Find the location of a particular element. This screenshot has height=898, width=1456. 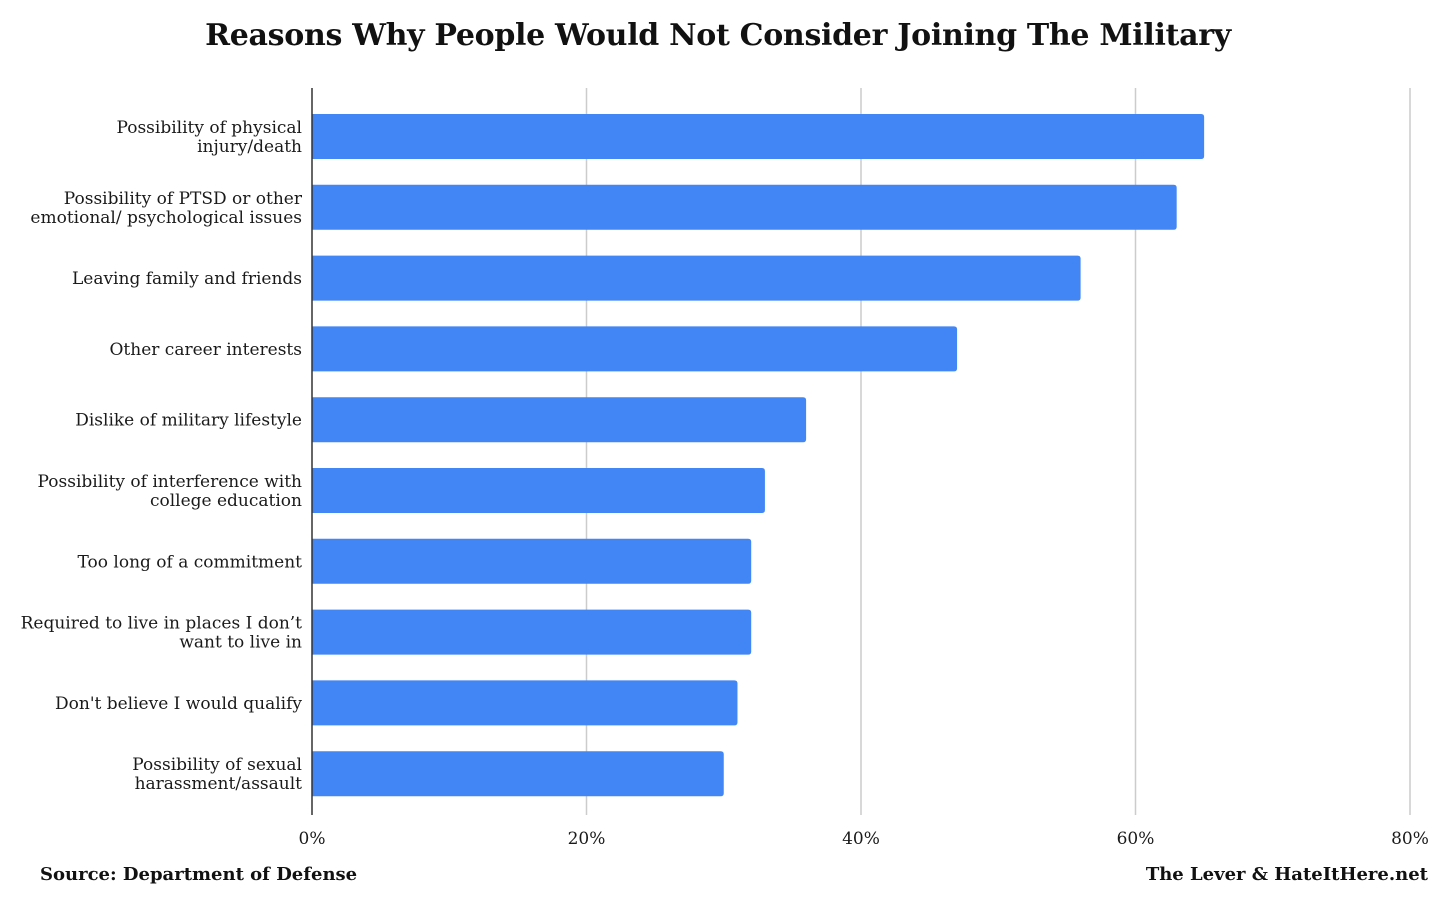

category-label: emotional/ psychological issues is located at coordinates (166, 218).